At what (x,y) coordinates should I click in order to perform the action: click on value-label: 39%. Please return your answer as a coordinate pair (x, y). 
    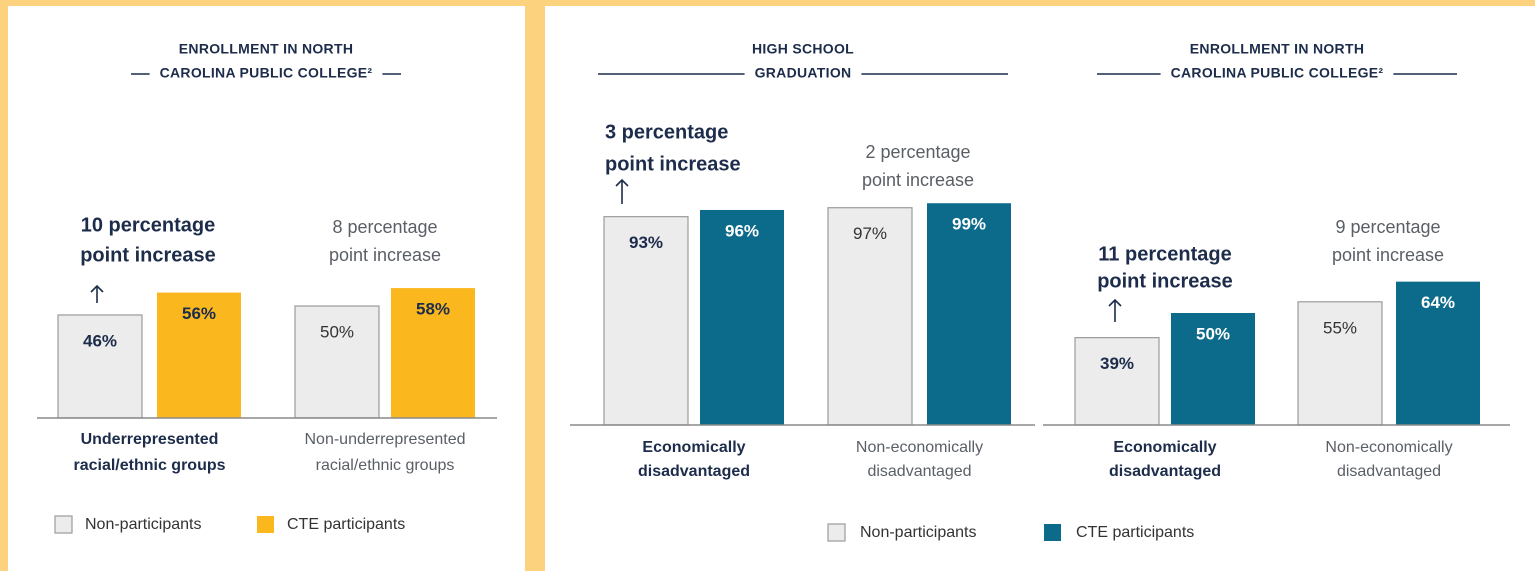
    Looking at the image, I should click on (1117, 363).